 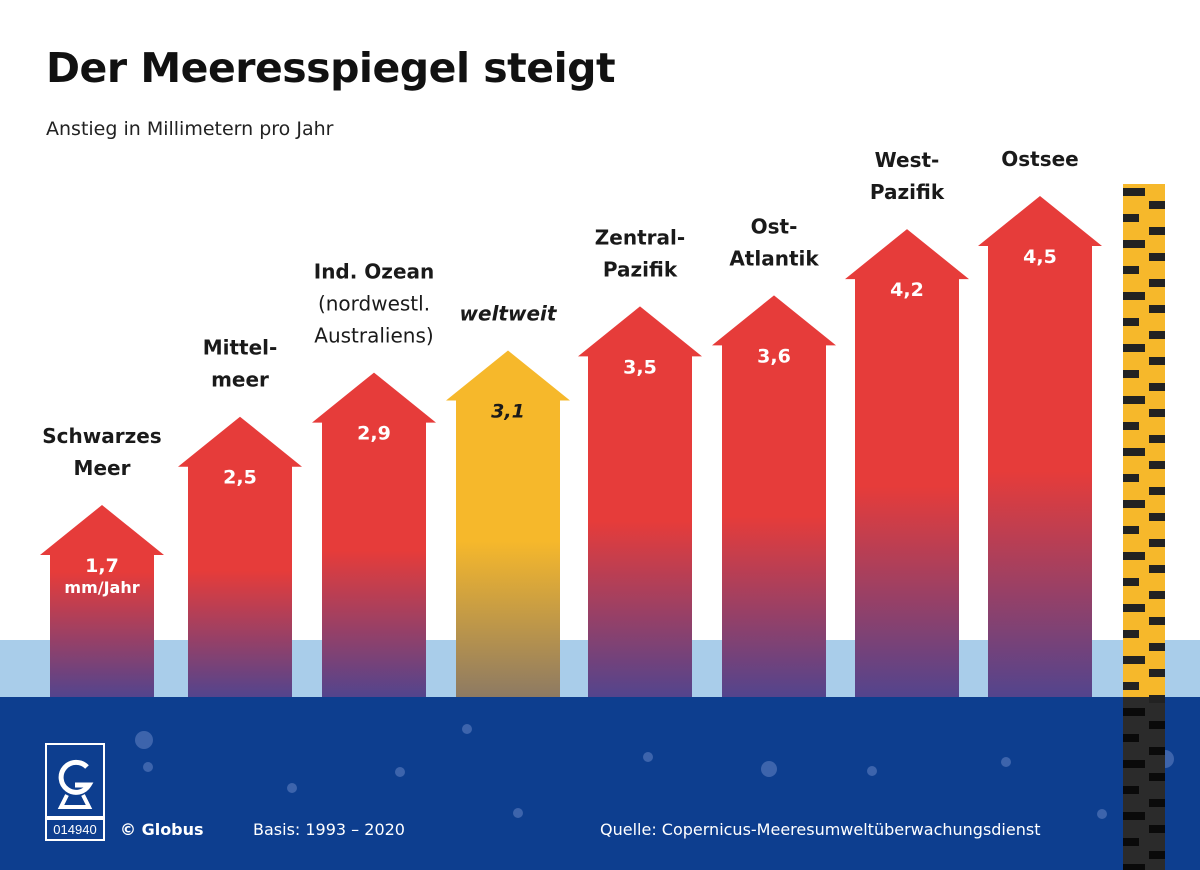 I want to click on basis-note: Basis: 1993 – 2020, so click(x=329, y=829).